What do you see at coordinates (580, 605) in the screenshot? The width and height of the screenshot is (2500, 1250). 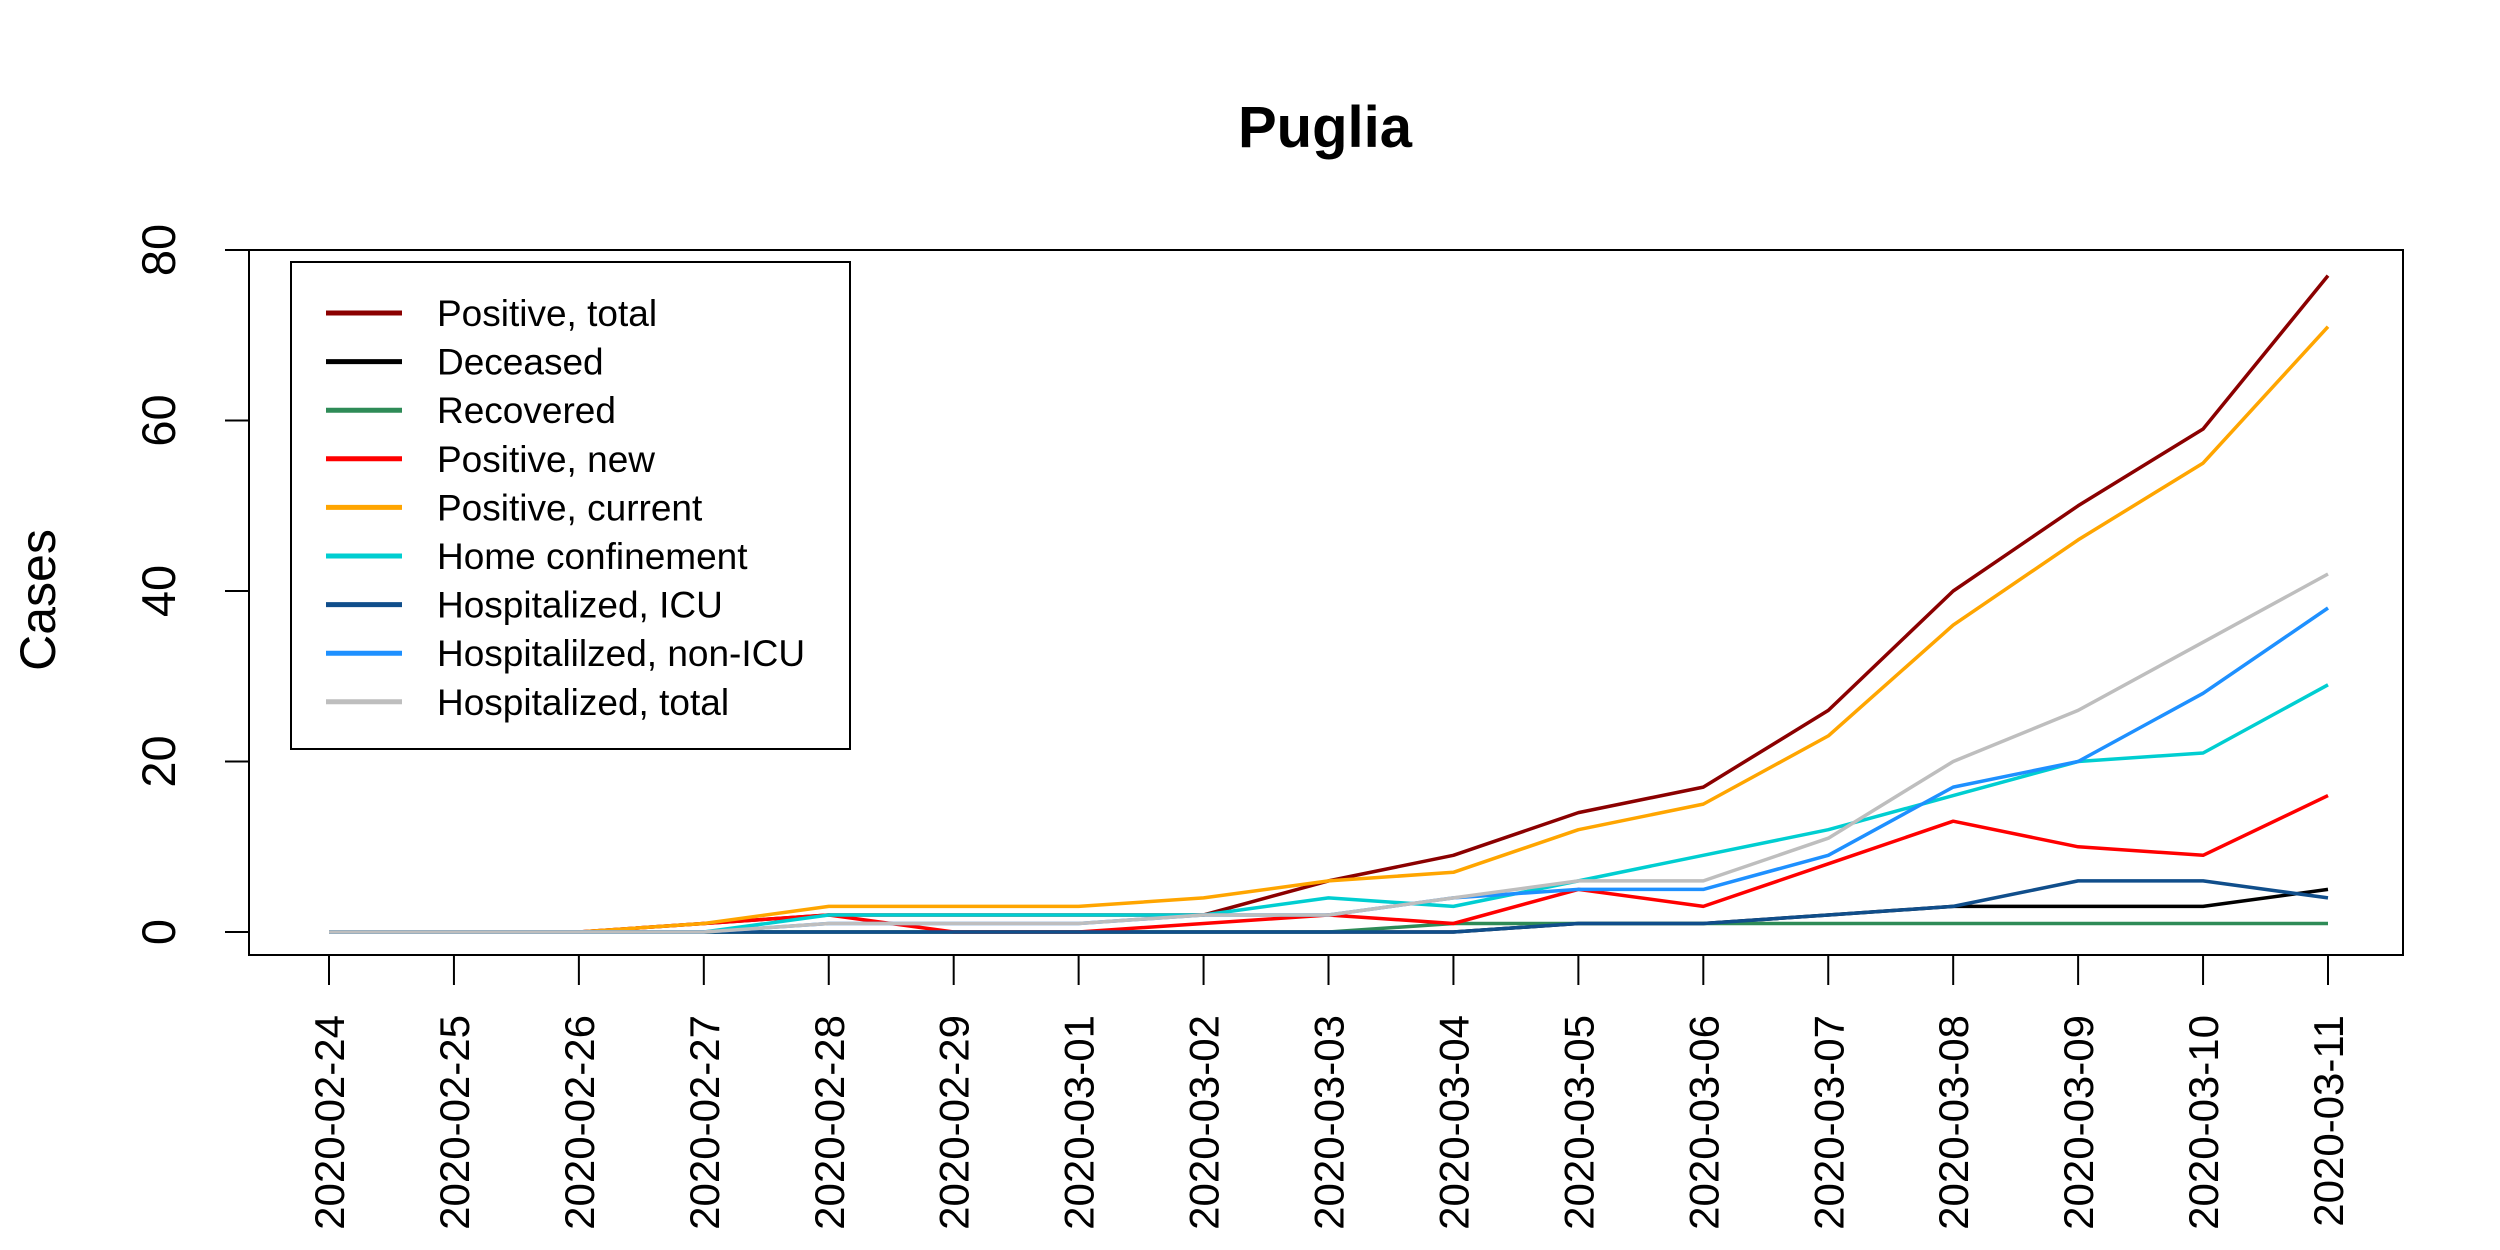 I see `legend-label: Hospitalized, ICU` at bounding box center [580, 605].